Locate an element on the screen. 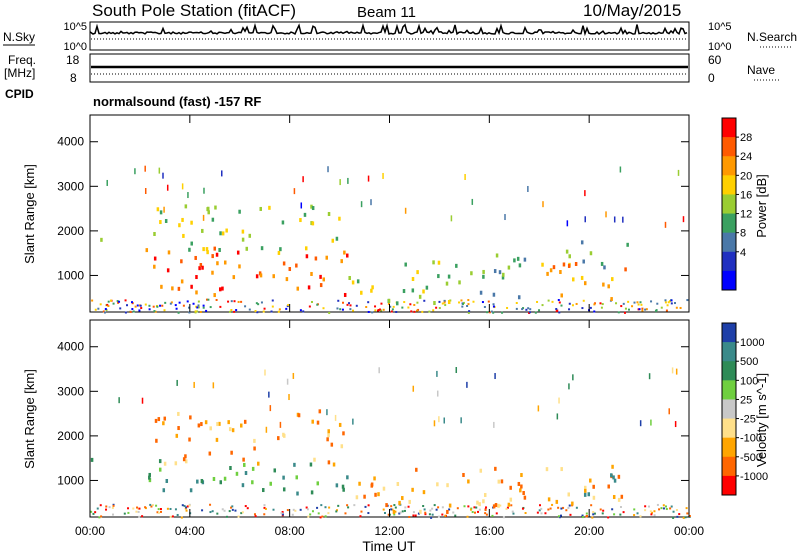  y-tick-label: 3000 is located at coordinates (70, 186).